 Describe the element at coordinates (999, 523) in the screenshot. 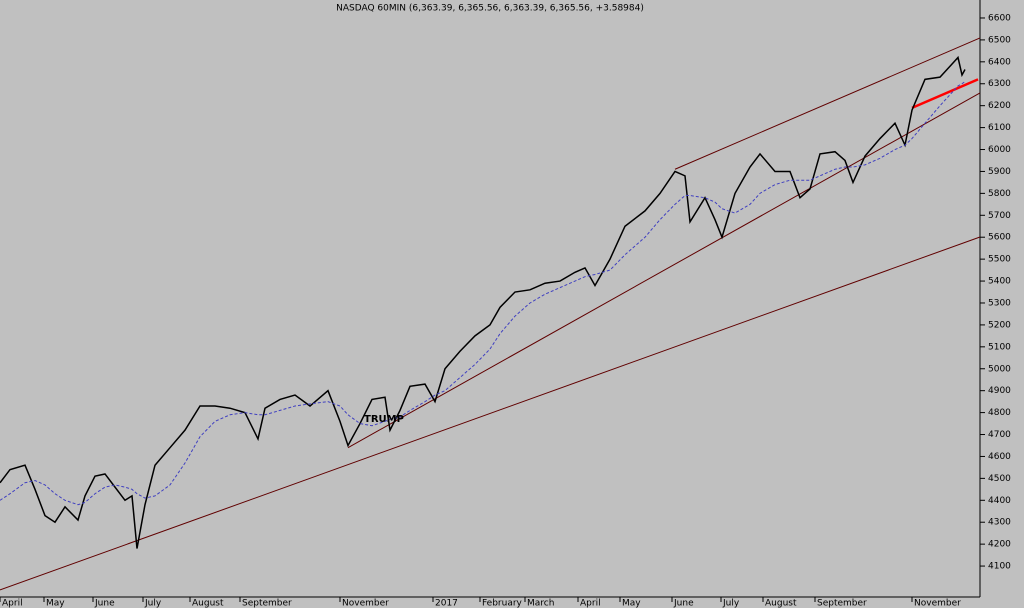

I see `y-tick-label: 4300` at that location.